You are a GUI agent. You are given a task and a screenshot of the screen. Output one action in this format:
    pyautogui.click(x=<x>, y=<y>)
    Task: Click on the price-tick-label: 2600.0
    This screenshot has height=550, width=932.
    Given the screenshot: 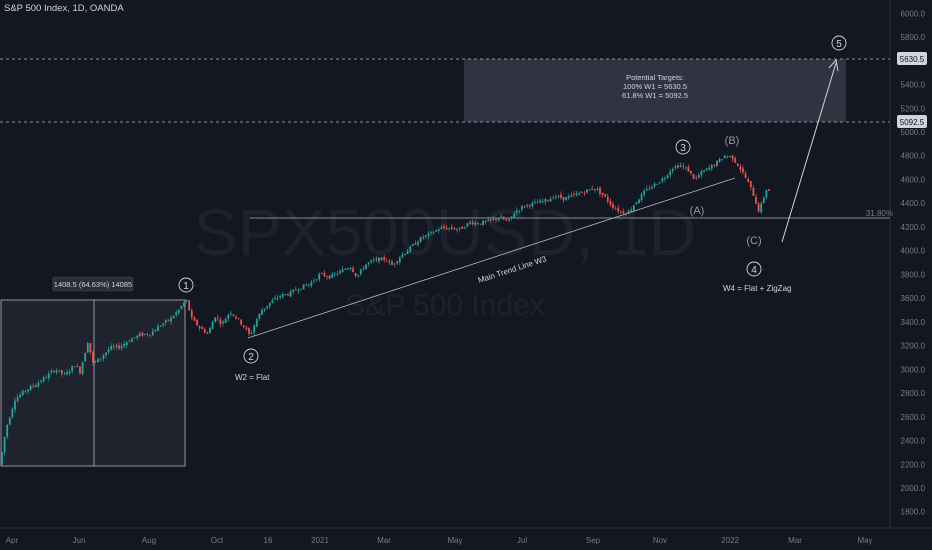 What is the action you would take?
    pyautogui.click(x=913, y=417)
    